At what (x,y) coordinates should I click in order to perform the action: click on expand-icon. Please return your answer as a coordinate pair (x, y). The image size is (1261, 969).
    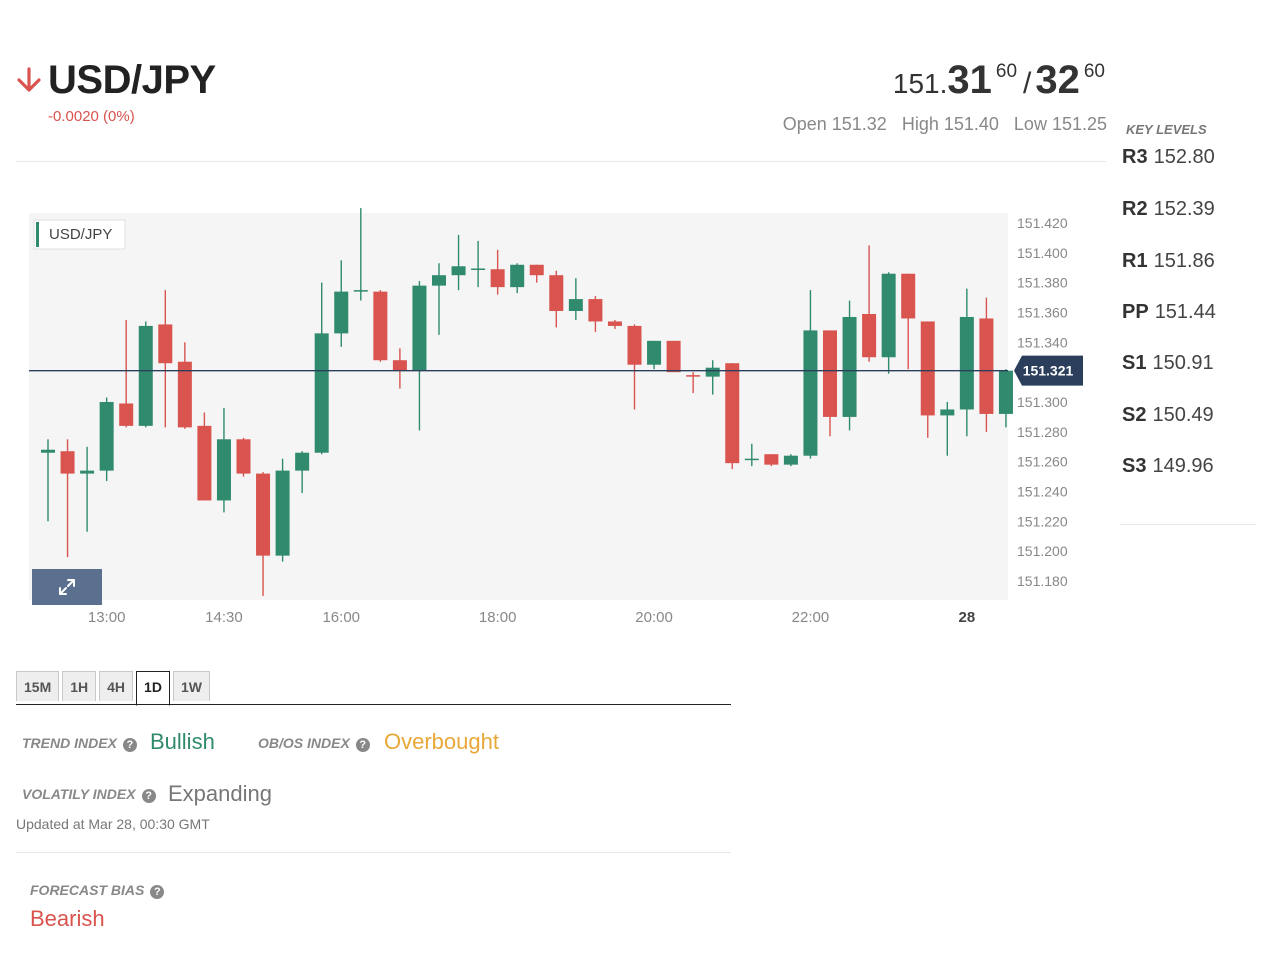
    Looking at the image, I should click on (67, 587).